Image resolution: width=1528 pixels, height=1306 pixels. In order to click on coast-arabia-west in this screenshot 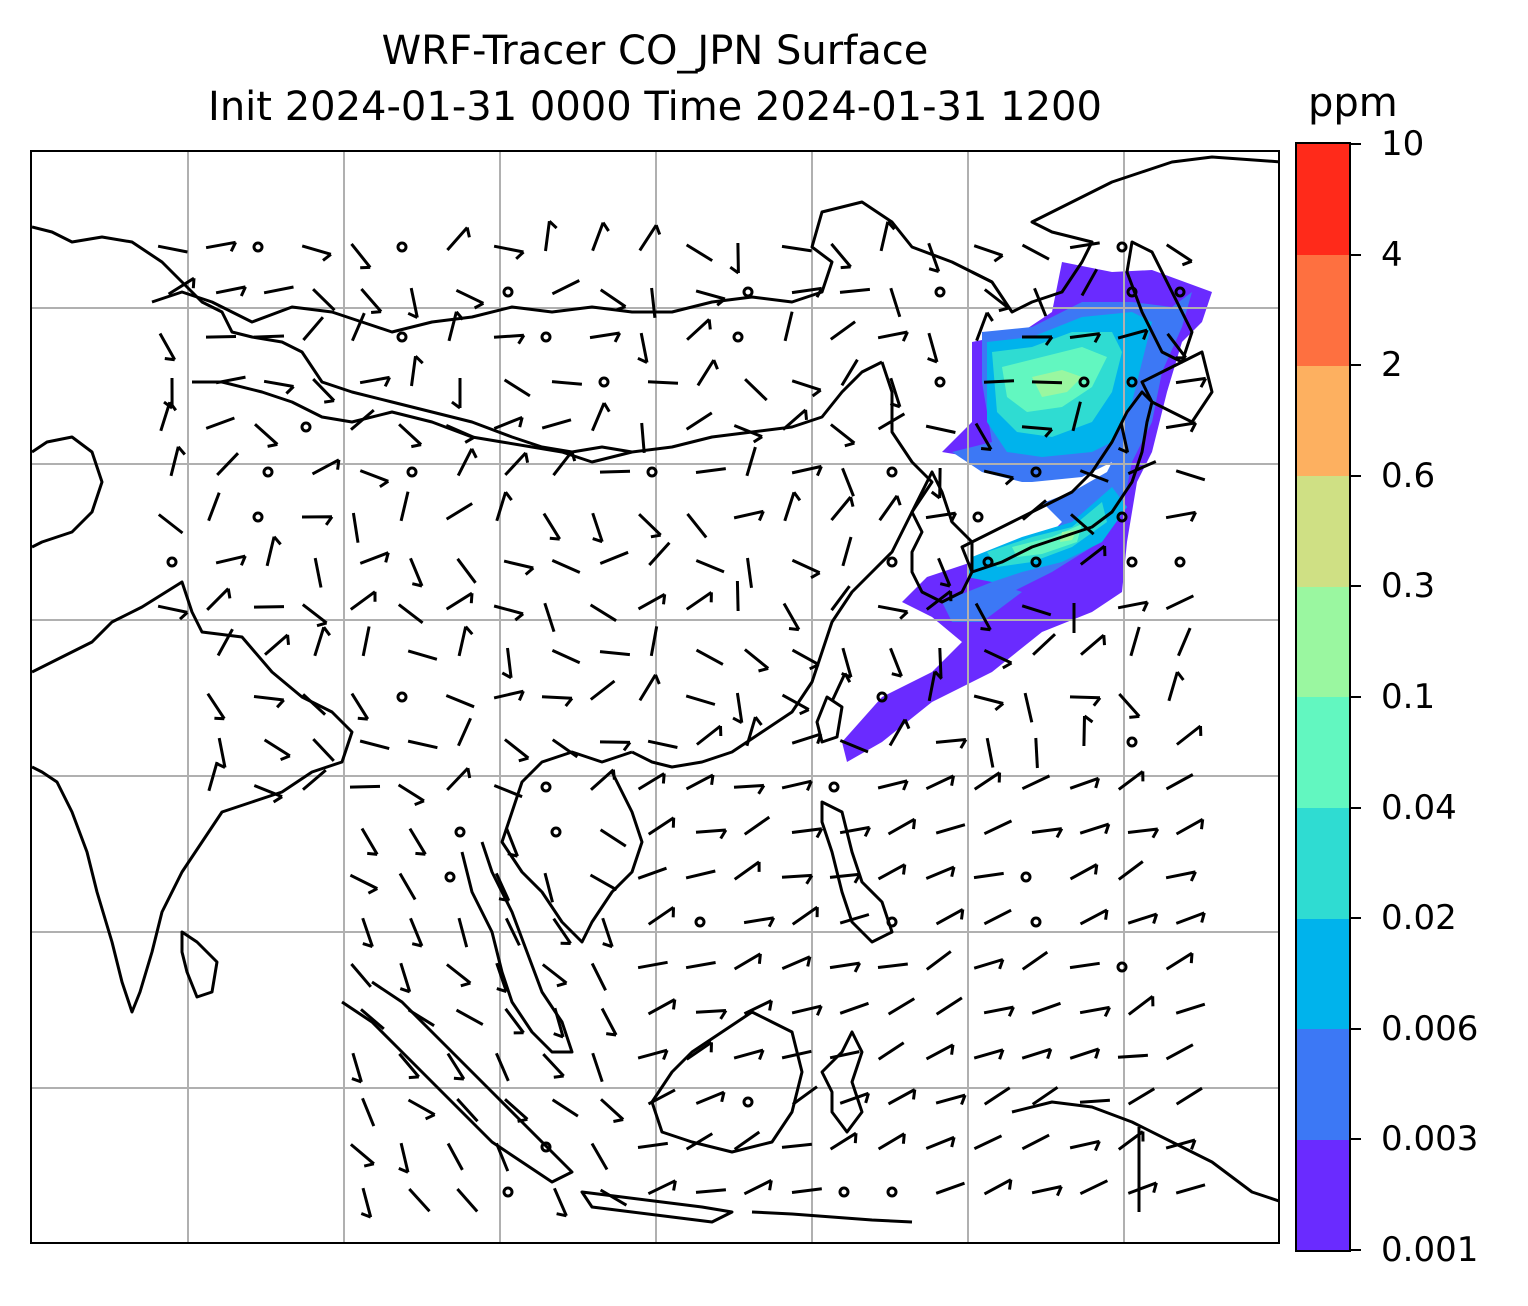, I will do `click(68, 492)`.